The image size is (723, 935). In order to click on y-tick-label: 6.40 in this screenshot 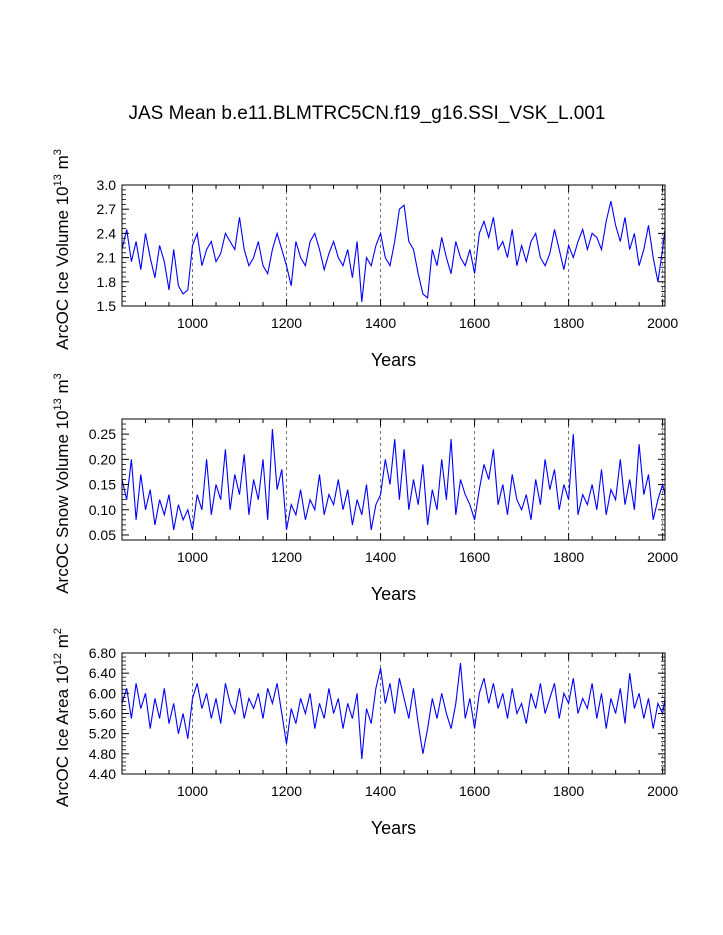, I will do `click(102, 673)`.